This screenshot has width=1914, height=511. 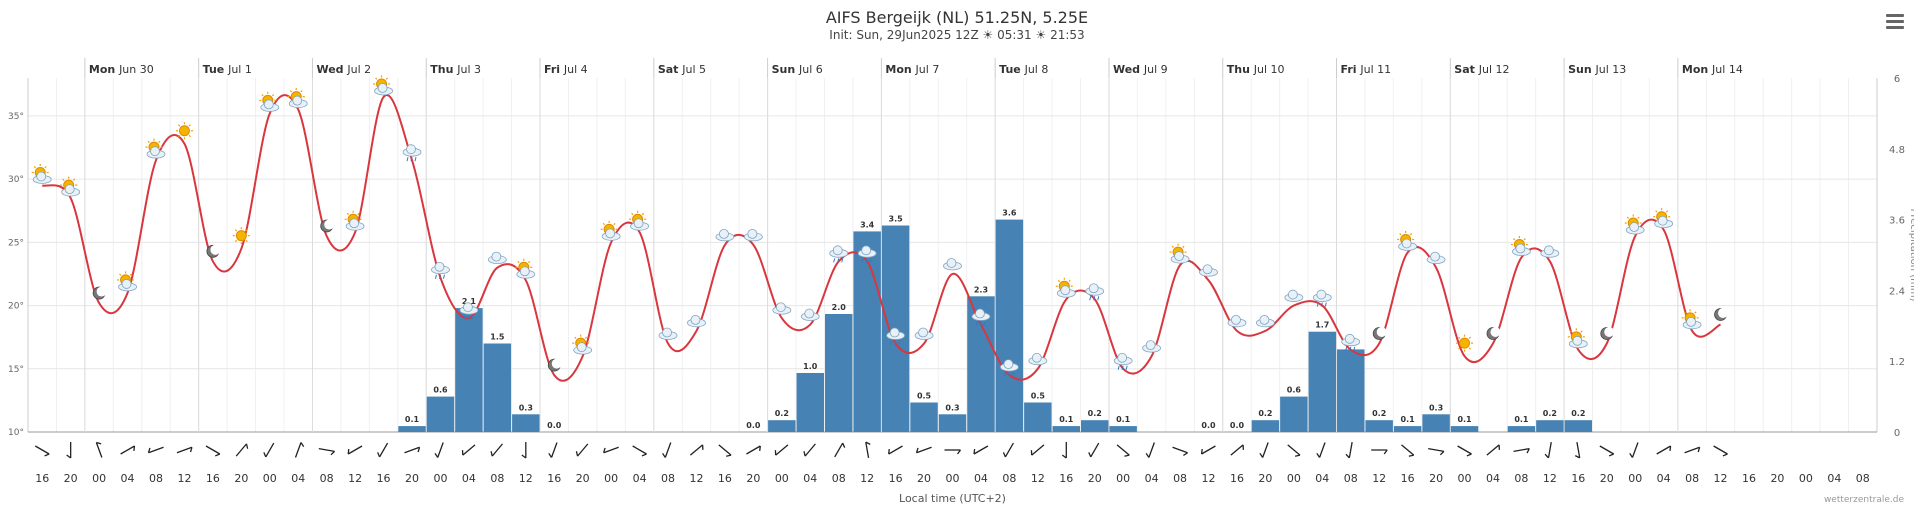 I want to click on precip-data-label: 1.0, so click(x=810, y=366).